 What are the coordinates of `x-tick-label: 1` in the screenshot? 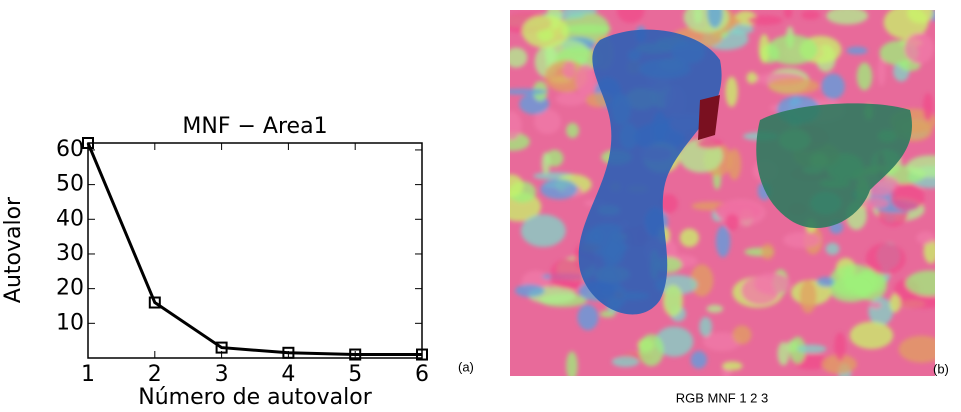 It's located at (88, 374).